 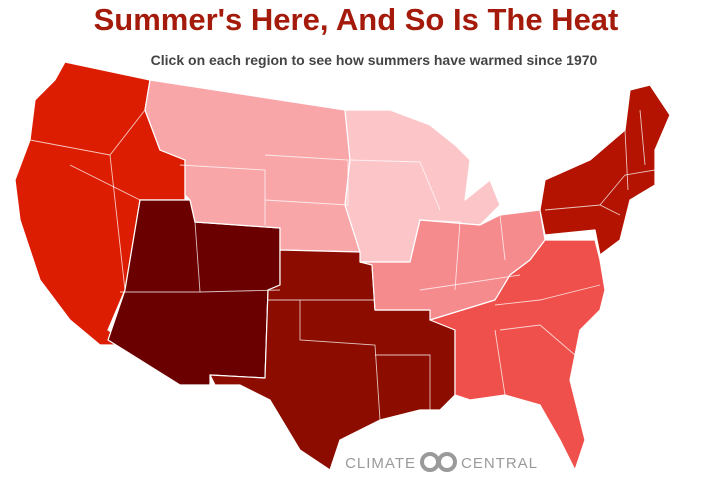 What do you see at coordinates (356, 19) in the screenshot?
I see `title: Summer's Here, And So Is The Heat` at bounding box center [356, 19].